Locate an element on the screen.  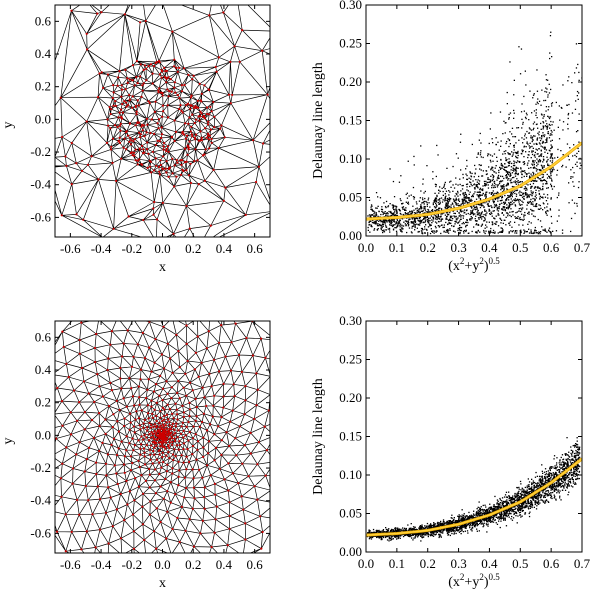
y-ticks: -0.6-0.4-0.20.00.20.40.6 is located at coordinates (150, 118).